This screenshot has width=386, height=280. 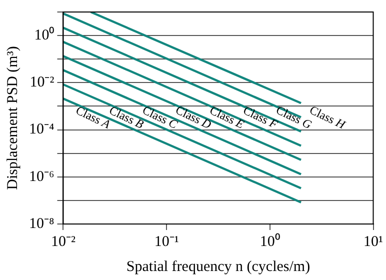 I want to click on y-tick-label: 10⁻⁶, so click(x=41, y=176).